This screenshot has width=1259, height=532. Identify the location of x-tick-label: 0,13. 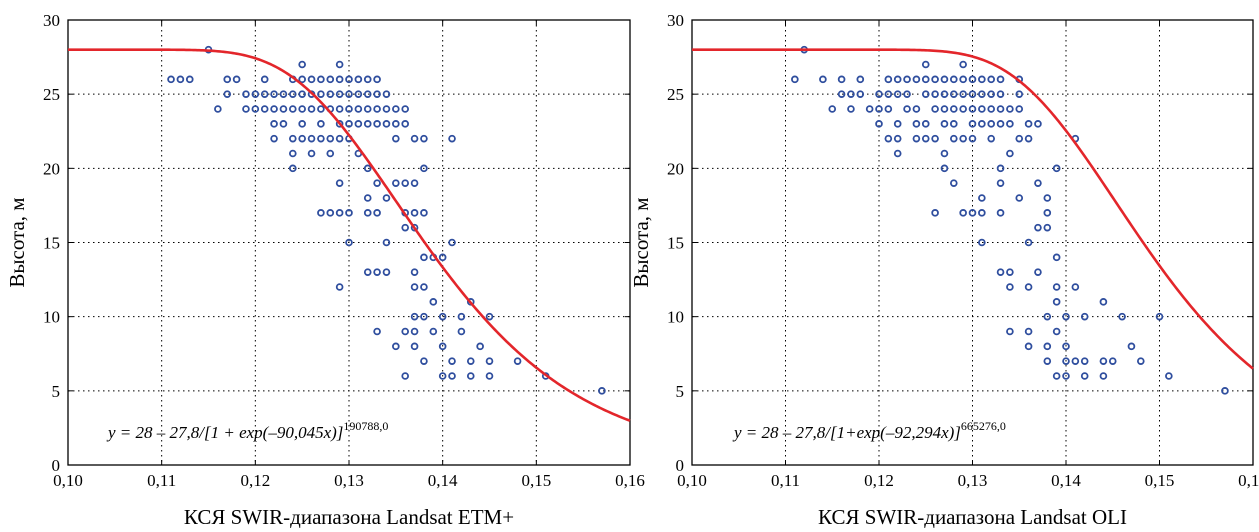
(349, 480).